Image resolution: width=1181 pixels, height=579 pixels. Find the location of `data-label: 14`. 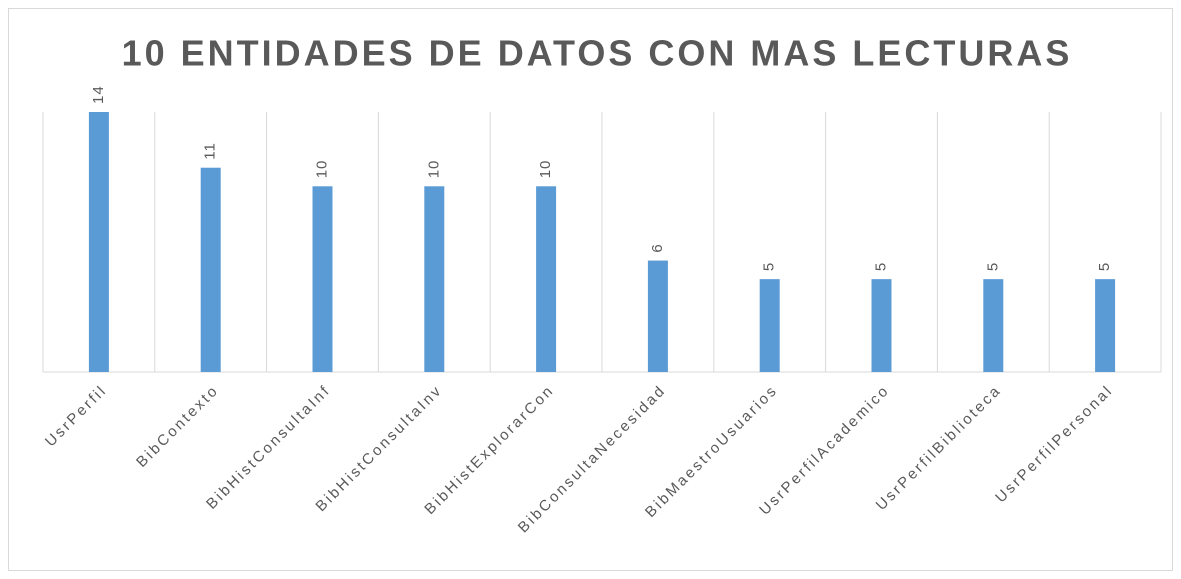

data-label: 14 is located at coordinates (98, 94).